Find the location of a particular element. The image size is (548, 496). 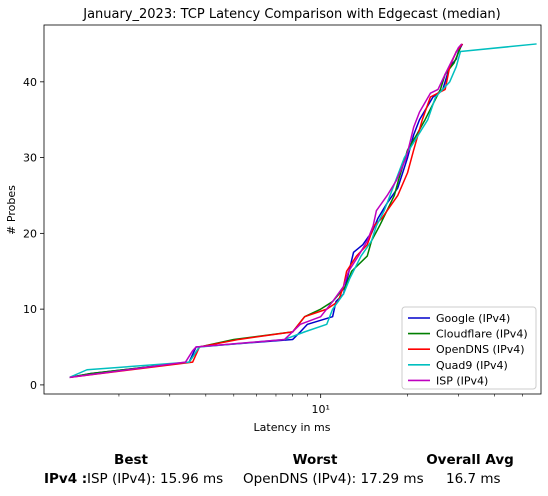

y-tick-label: 30 is located at coordinates (30, 158).